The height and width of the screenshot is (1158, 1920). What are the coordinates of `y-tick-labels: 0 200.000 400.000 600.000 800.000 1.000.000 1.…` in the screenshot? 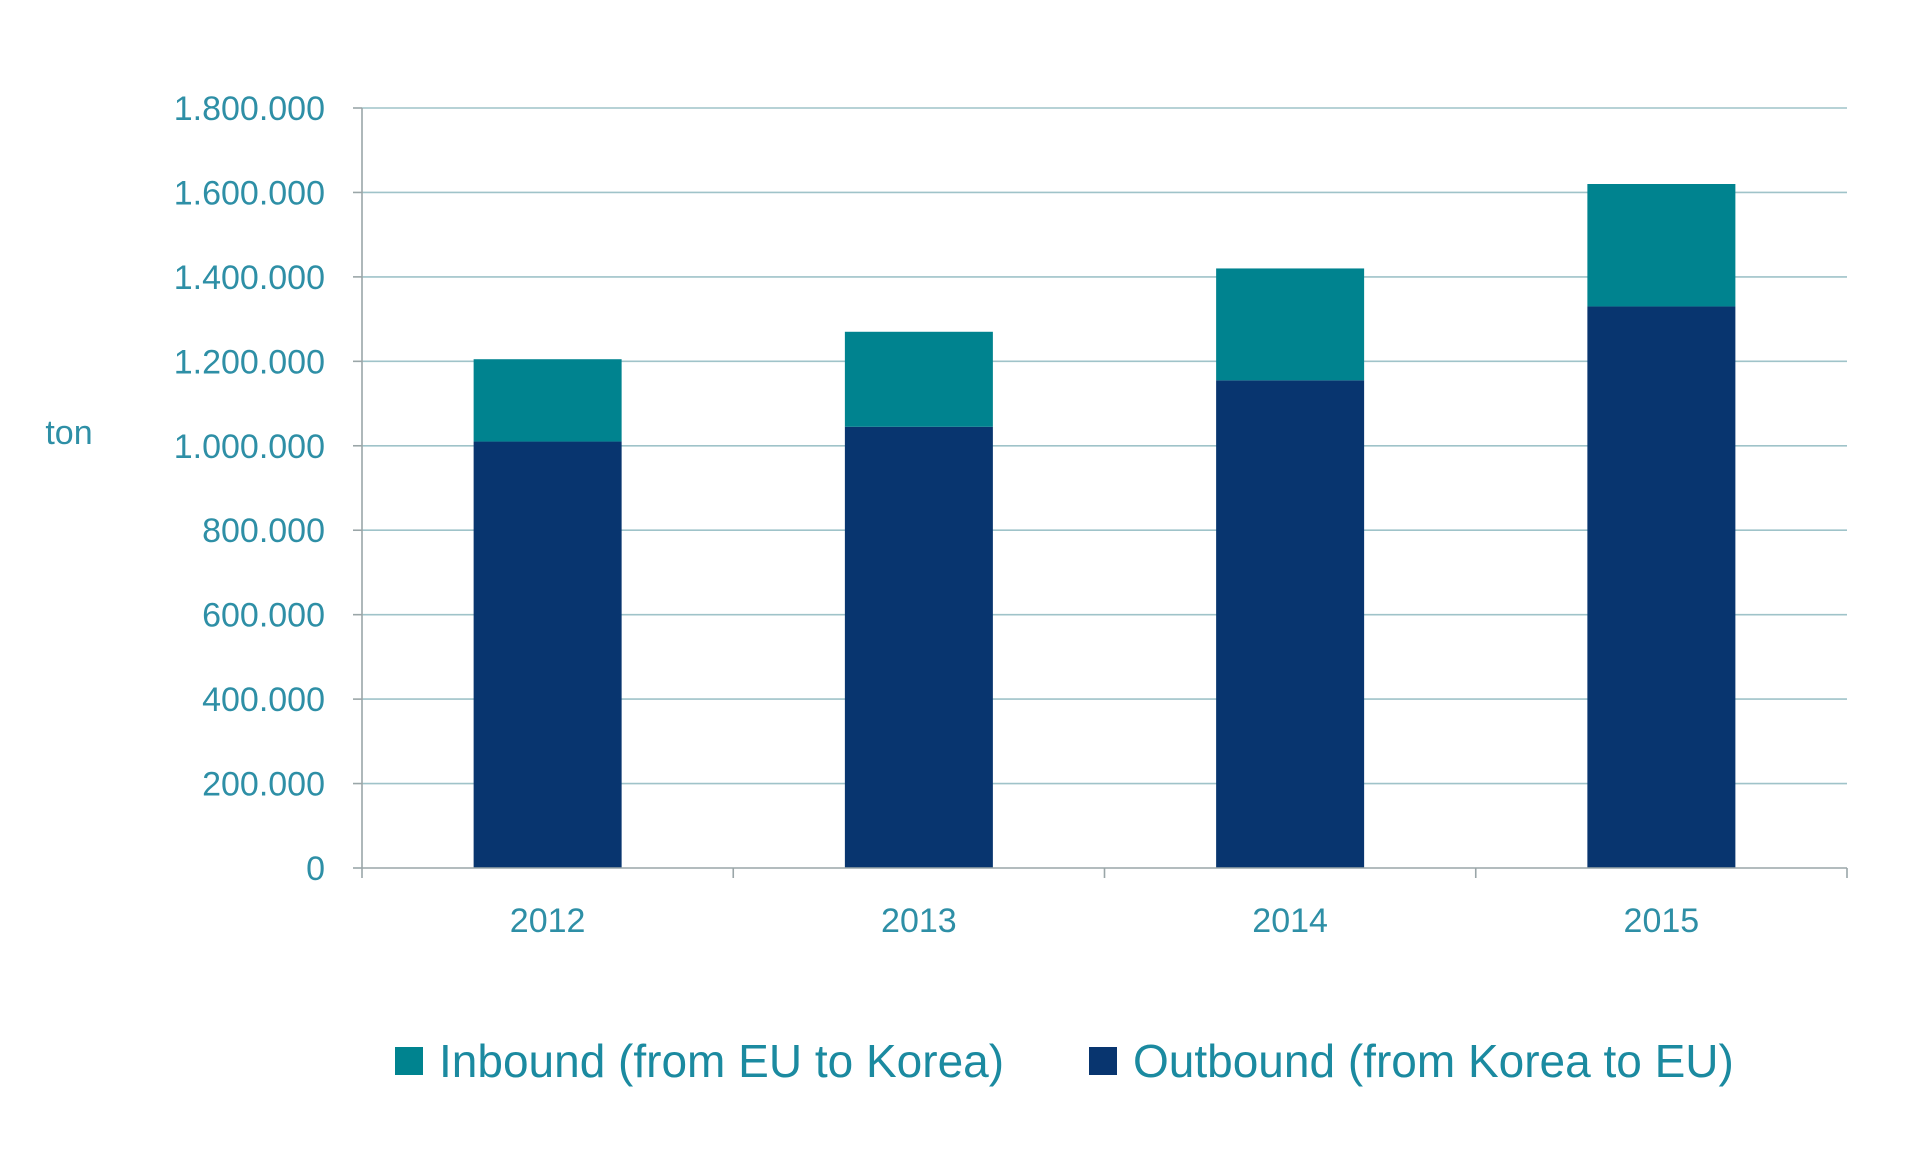 It's located at (249, 489).